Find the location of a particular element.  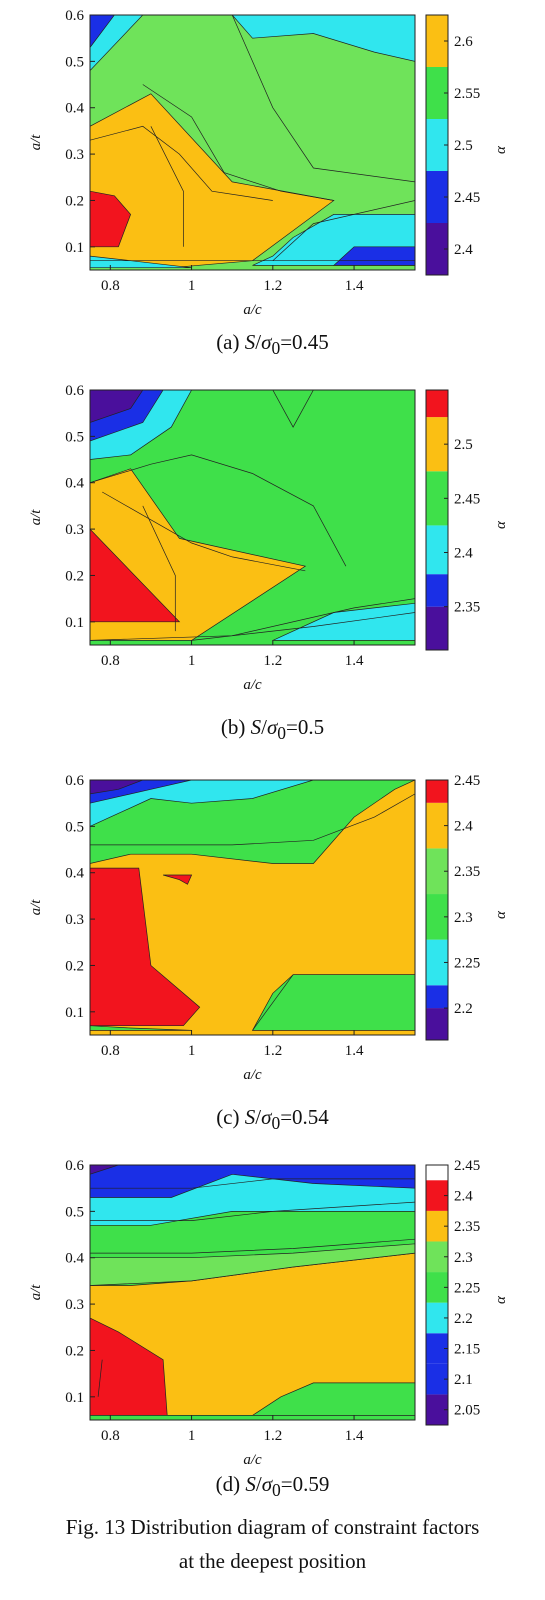

colorbar-tick-label: 2.25 is located at coordinates (467, 963).